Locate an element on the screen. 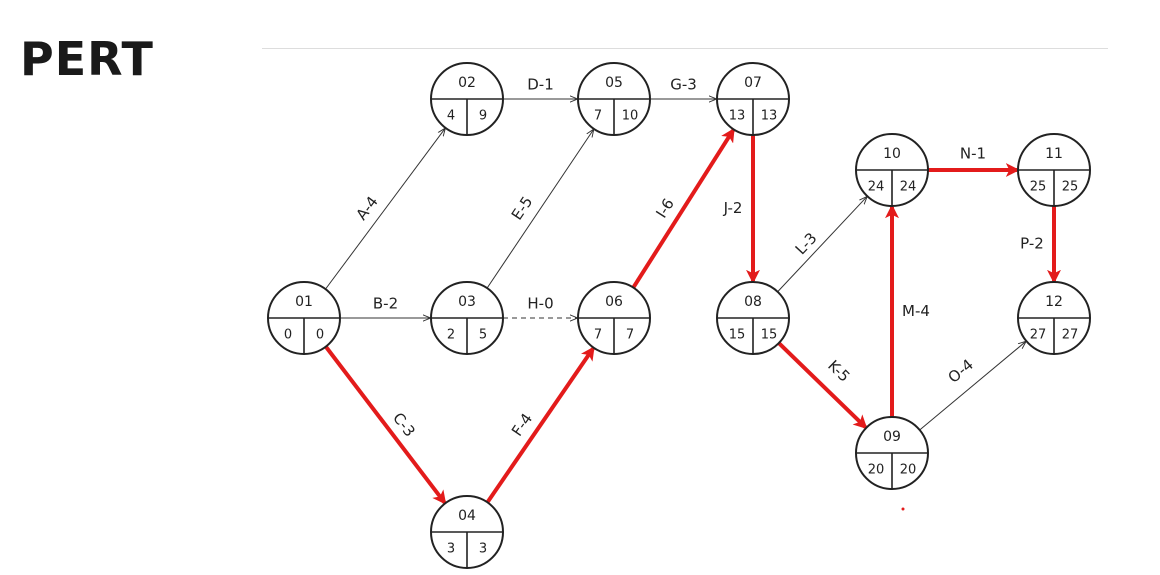 The height and width of the screenshot is (575, 1160). activity-label: O-4 is located at coordinates (960, 370).